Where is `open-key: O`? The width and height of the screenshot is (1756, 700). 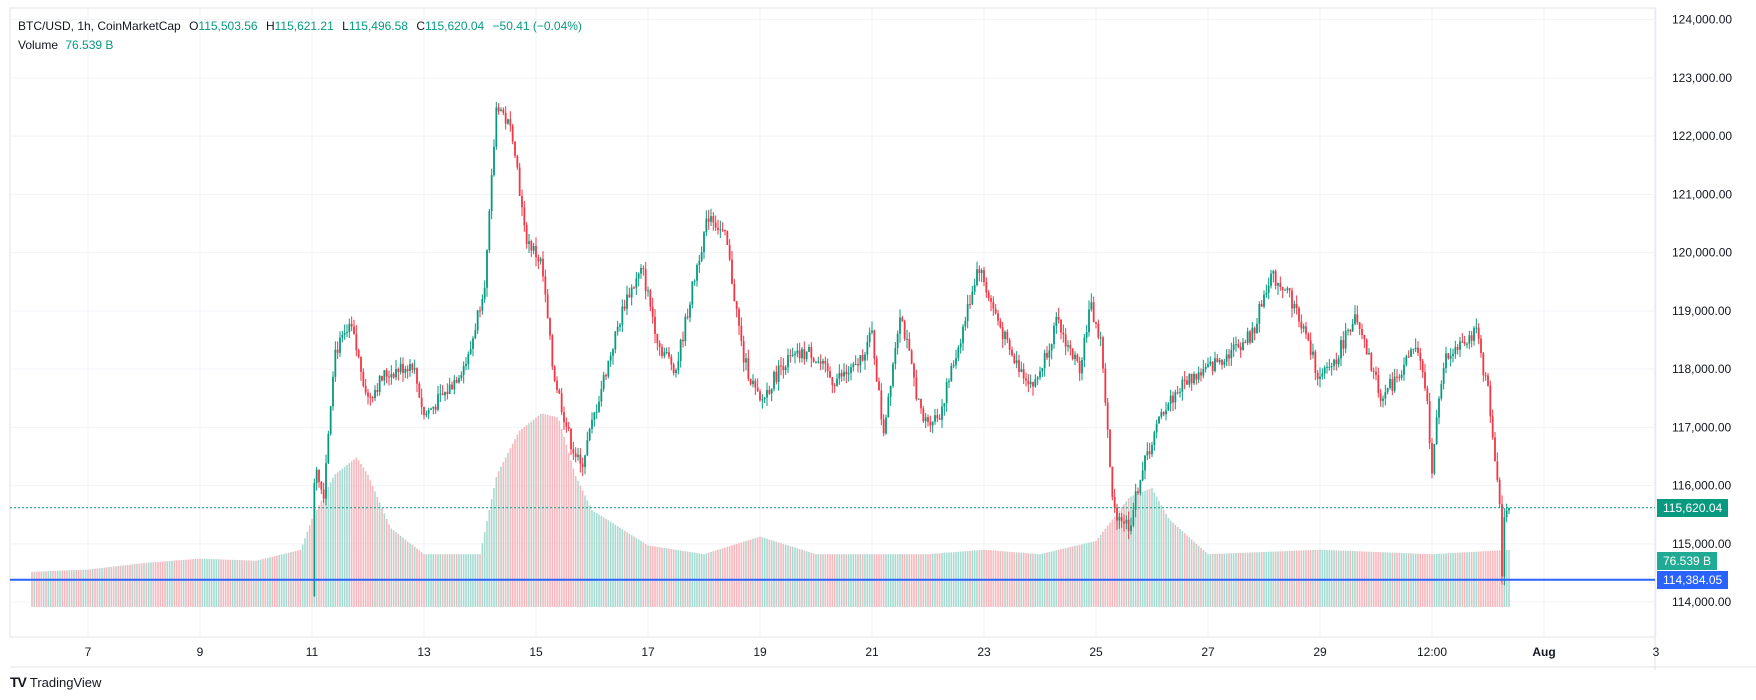
open-key: O is located at coordinates (194, 26).